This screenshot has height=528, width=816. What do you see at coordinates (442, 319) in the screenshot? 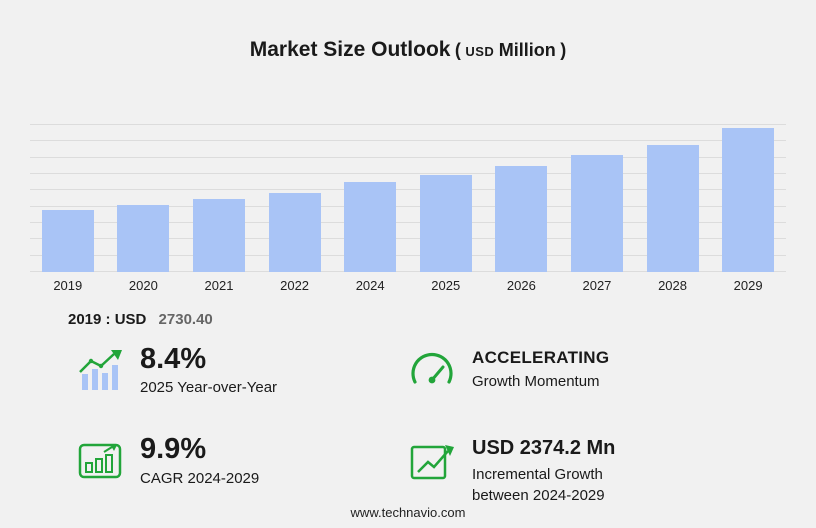
I see `baseline-note: 2019 : USD 2730.40` at bounding box center [442, 319].